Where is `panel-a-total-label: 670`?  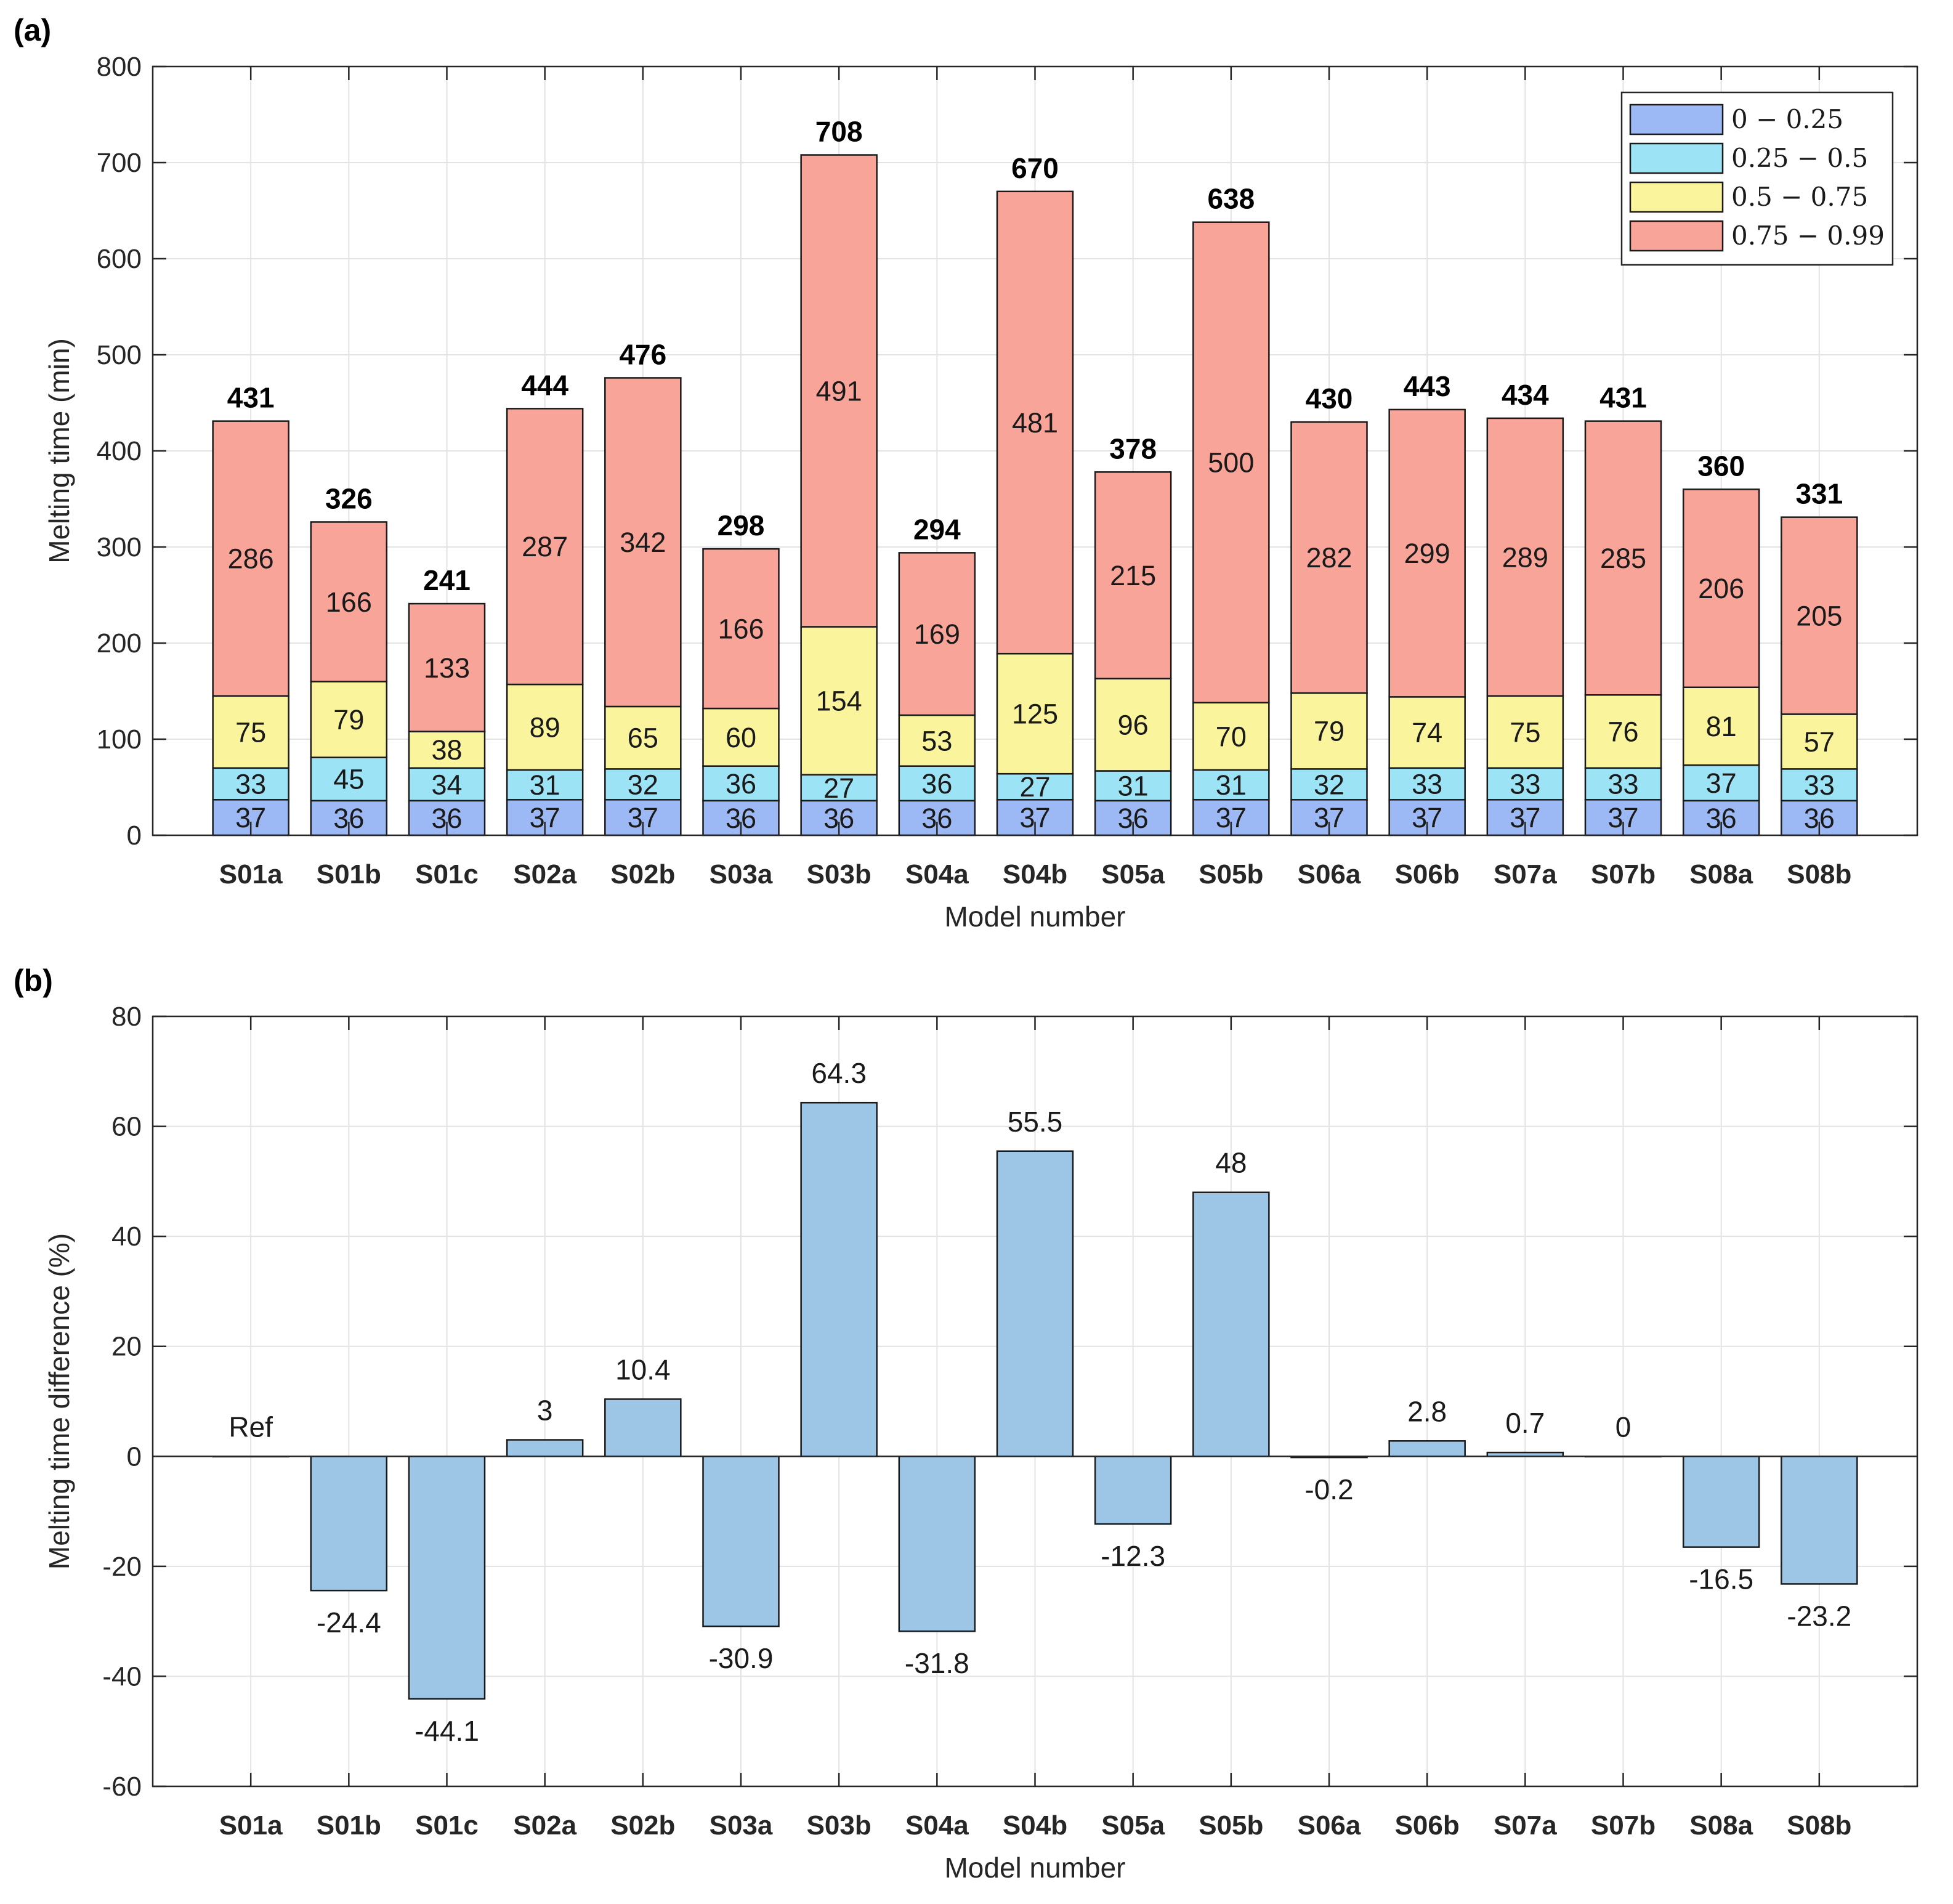 panel-a-total-label: 670 is located at coordinates (1035, 168).